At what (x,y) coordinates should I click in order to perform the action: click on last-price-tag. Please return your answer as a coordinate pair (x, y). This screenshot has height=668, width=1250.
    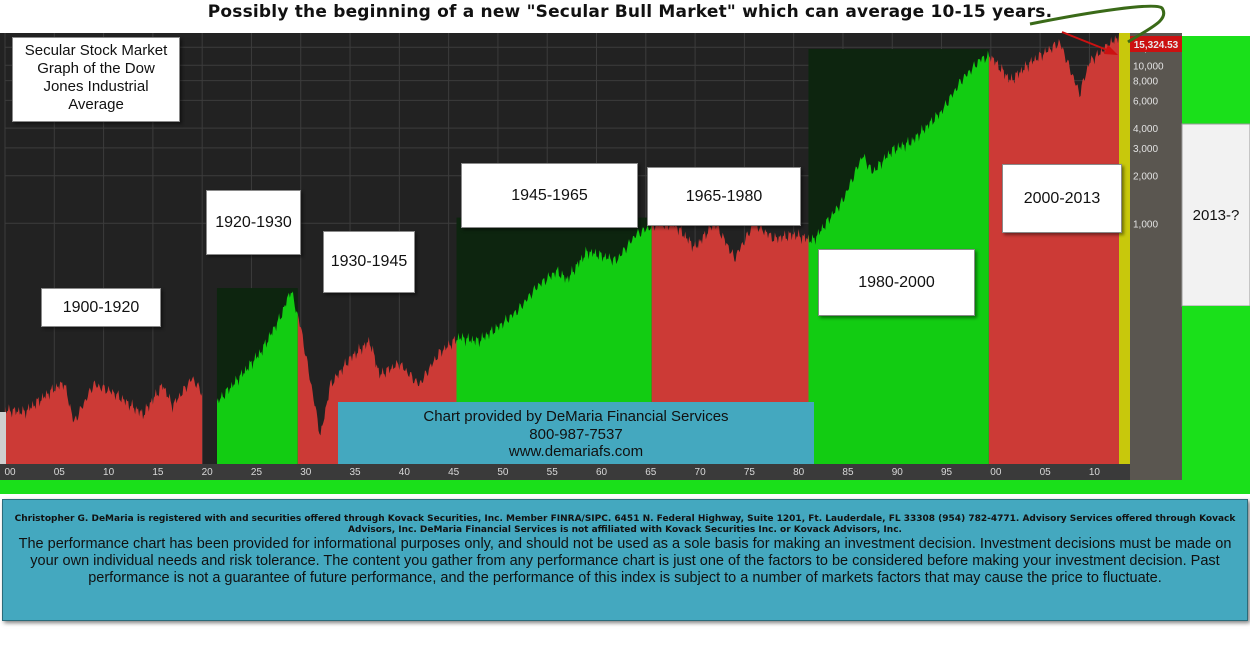
    Looking at the image, I should click on (1156, 44).